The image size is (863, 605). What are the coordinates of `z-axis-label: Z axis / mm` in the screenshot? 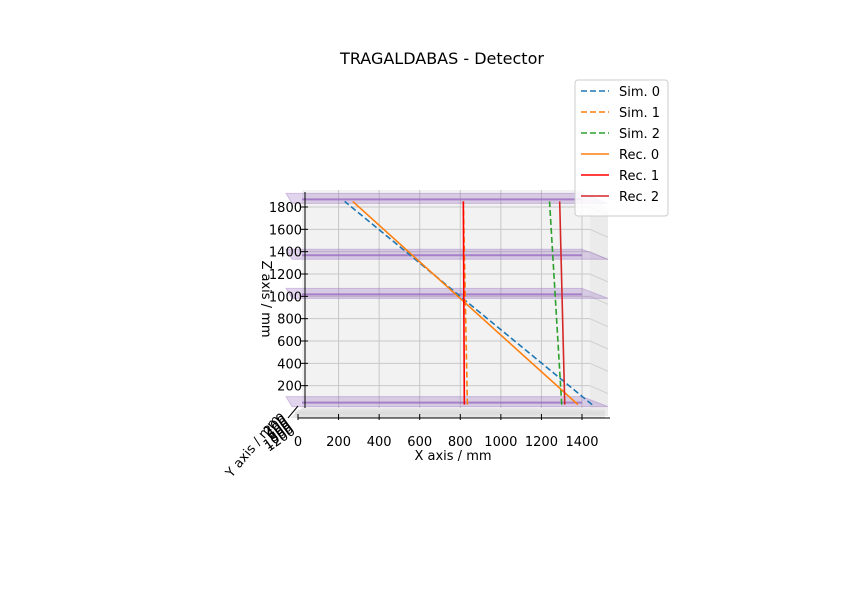 It's located at (265, 298).